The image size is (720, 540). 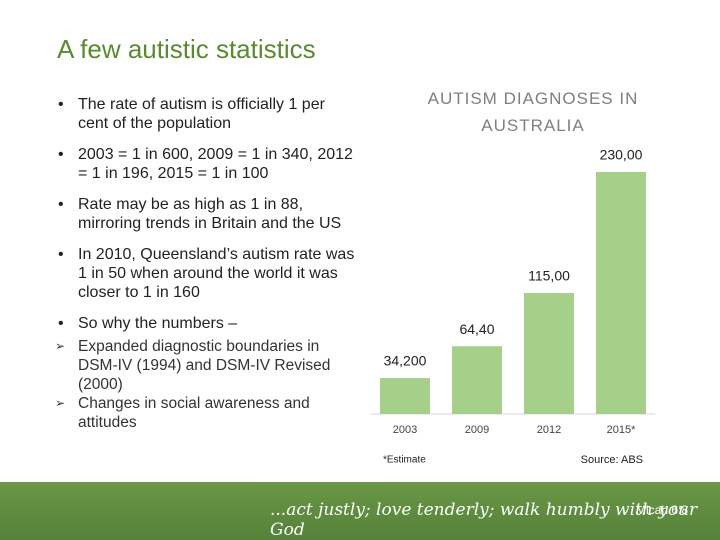 I want to click on reference: Micah 6:8, so click(x=662, y=510).